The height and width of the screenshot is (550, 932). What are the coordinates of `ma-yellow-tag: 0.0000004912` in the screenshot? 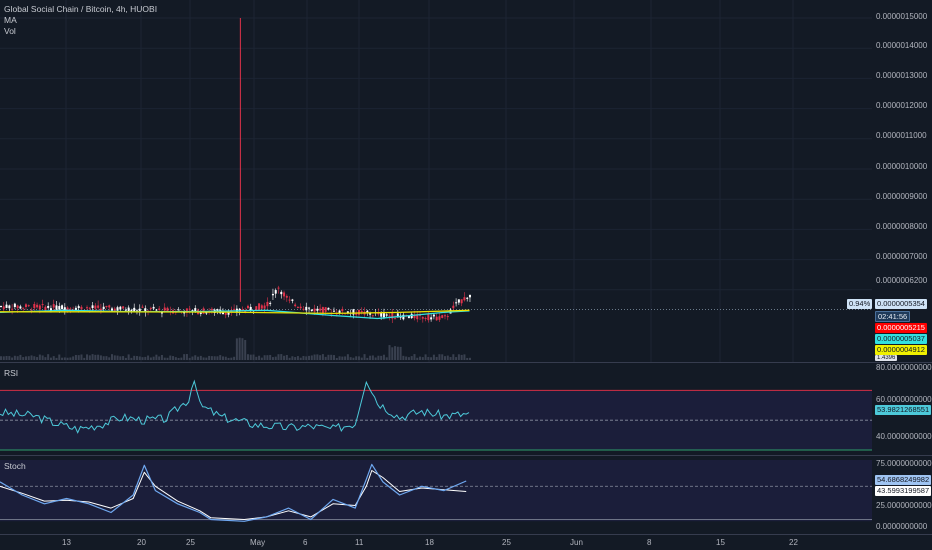 It's located at (901, 350).